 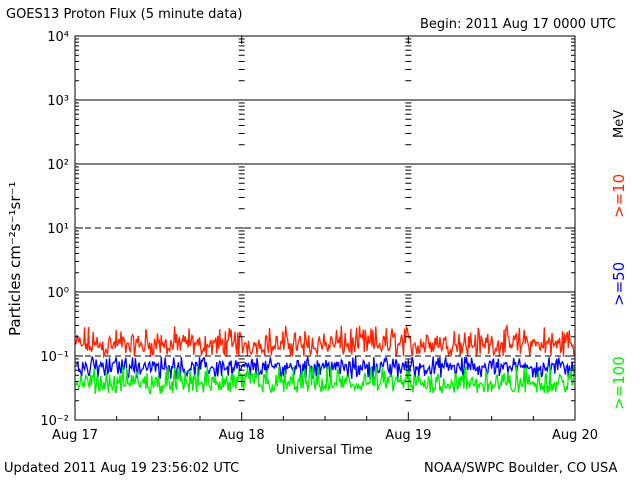 What do you see at coordinates (15, 258) in the screenshot?
I see `y-axis-label: Particles cm⁻²s⁻¹sr⁻¹` at bounding box center [15, 258].